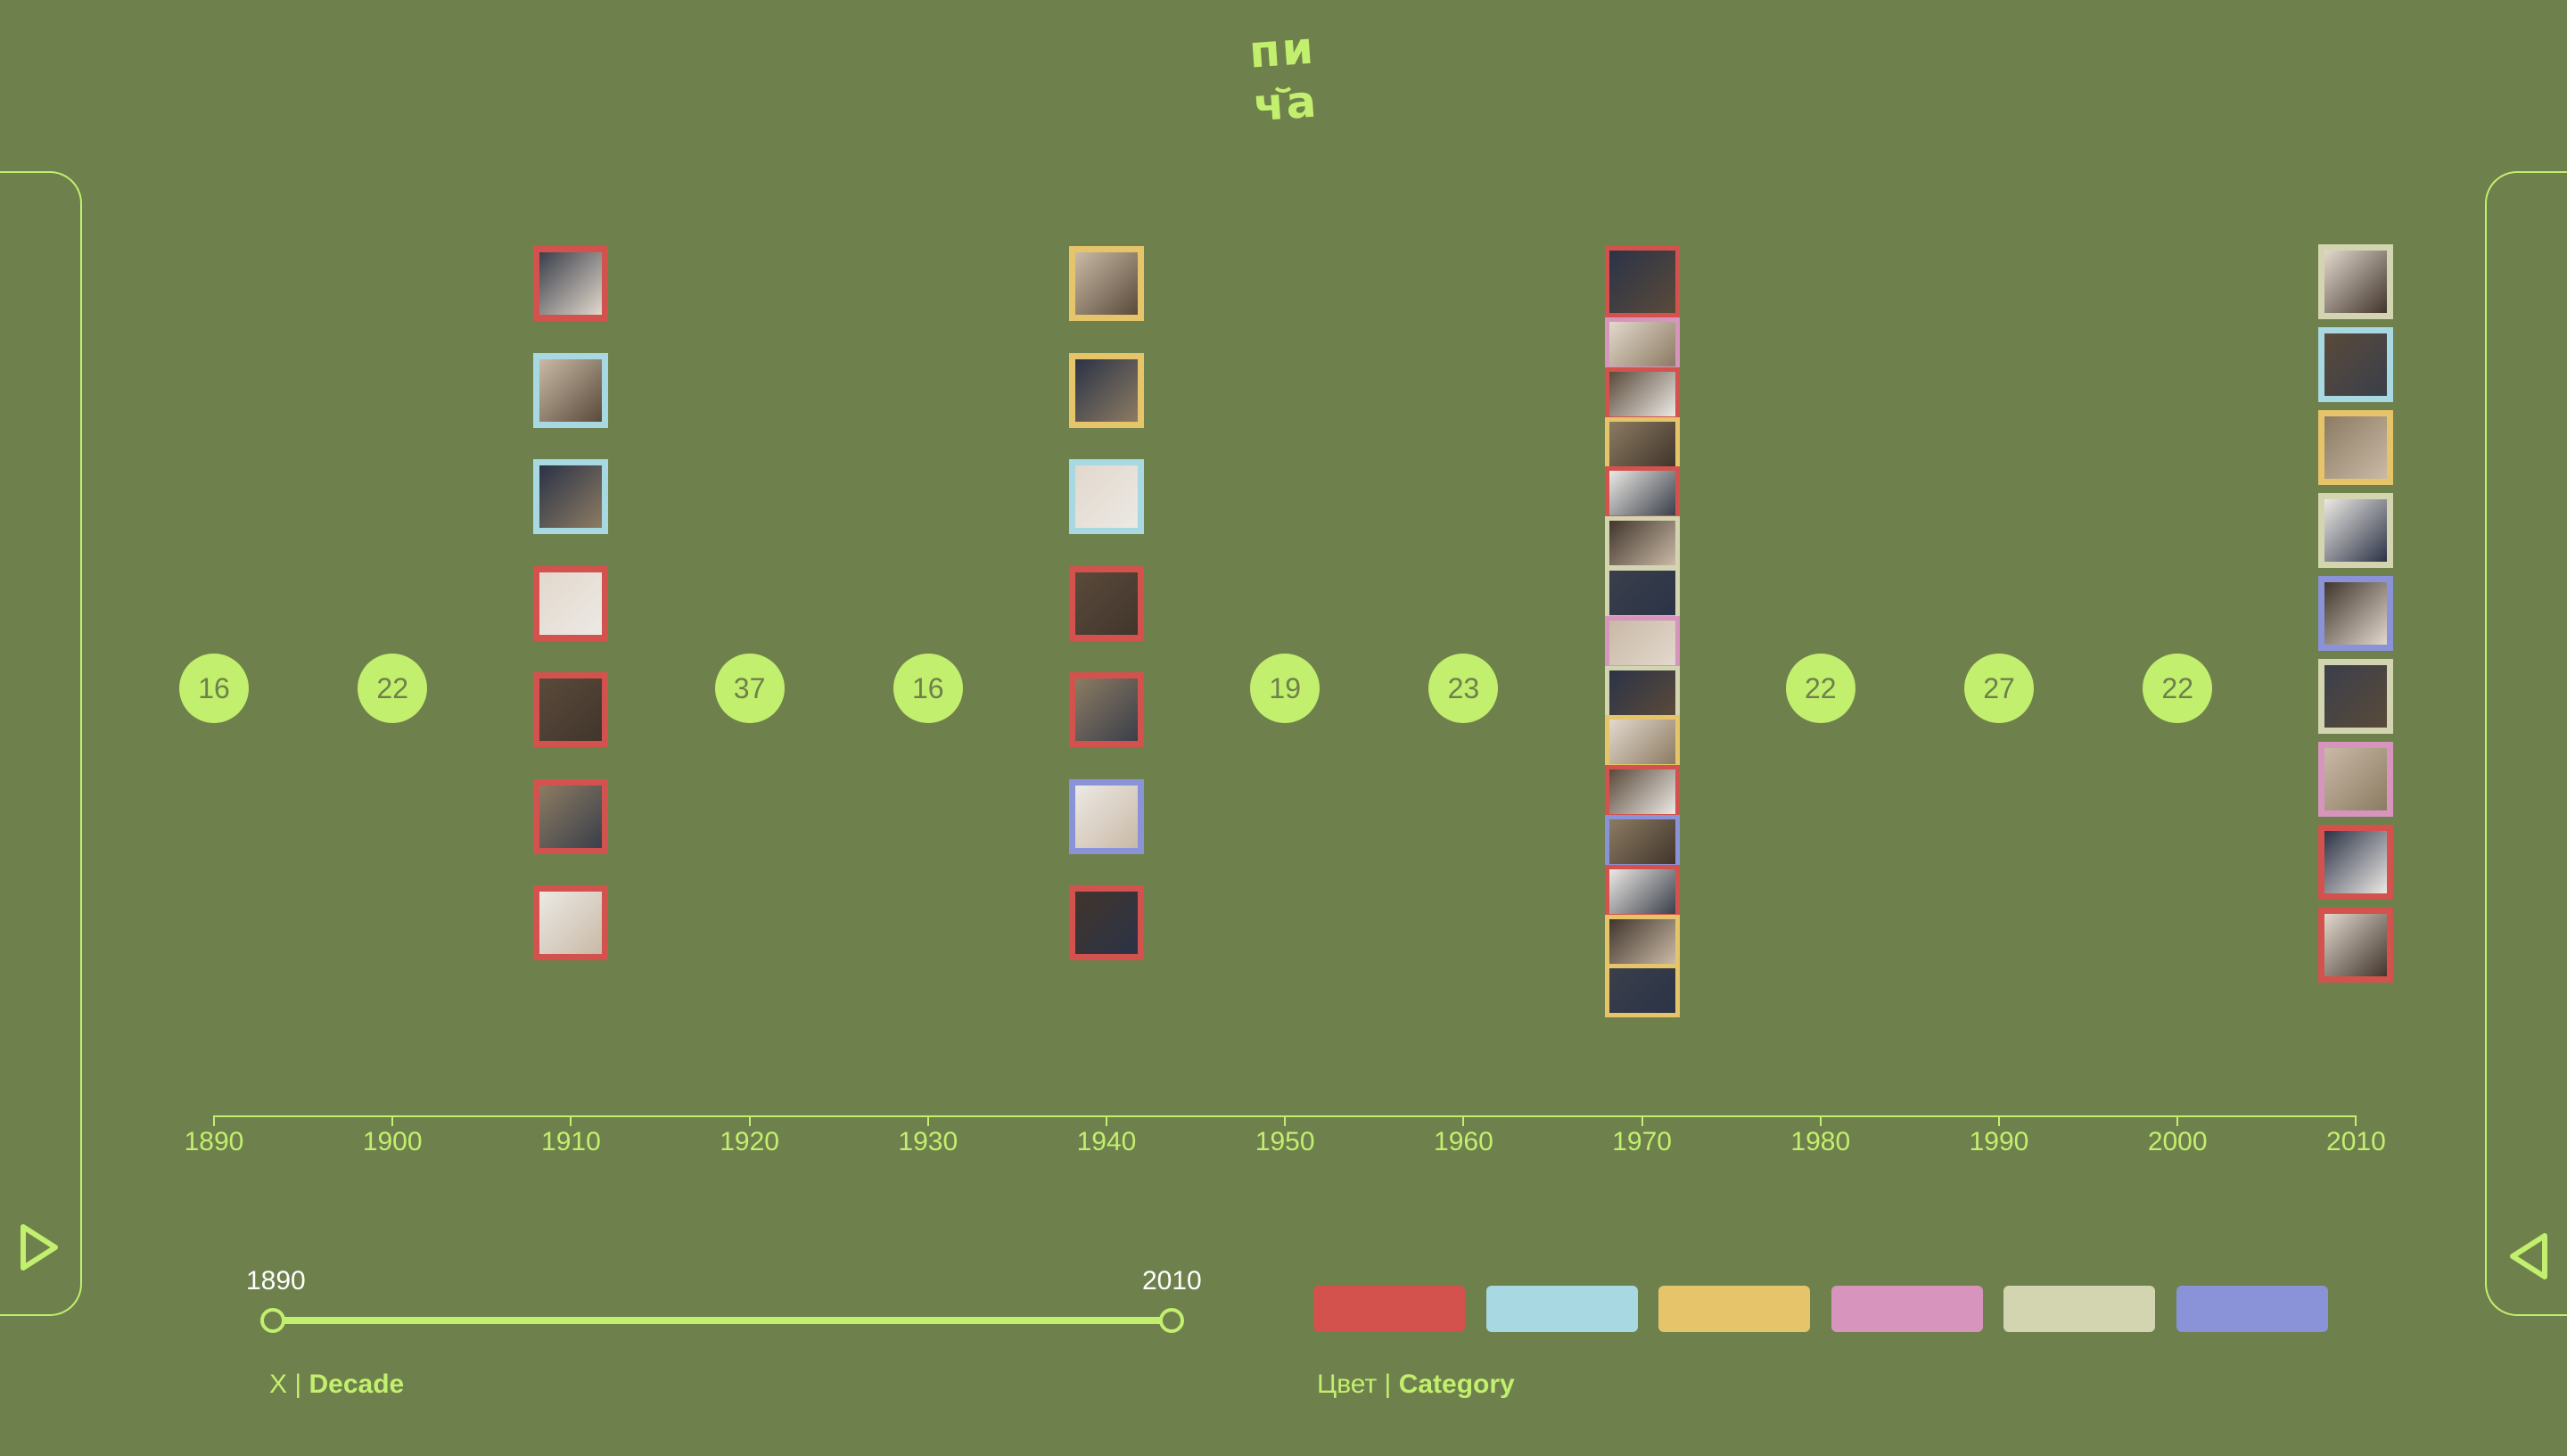 This screenshot has height=1456, width=2567. What do you see at coordinates (1561, 1309) in the screenshot?
I see `category-swatch-blue` at bounding box center [1561, 1309].